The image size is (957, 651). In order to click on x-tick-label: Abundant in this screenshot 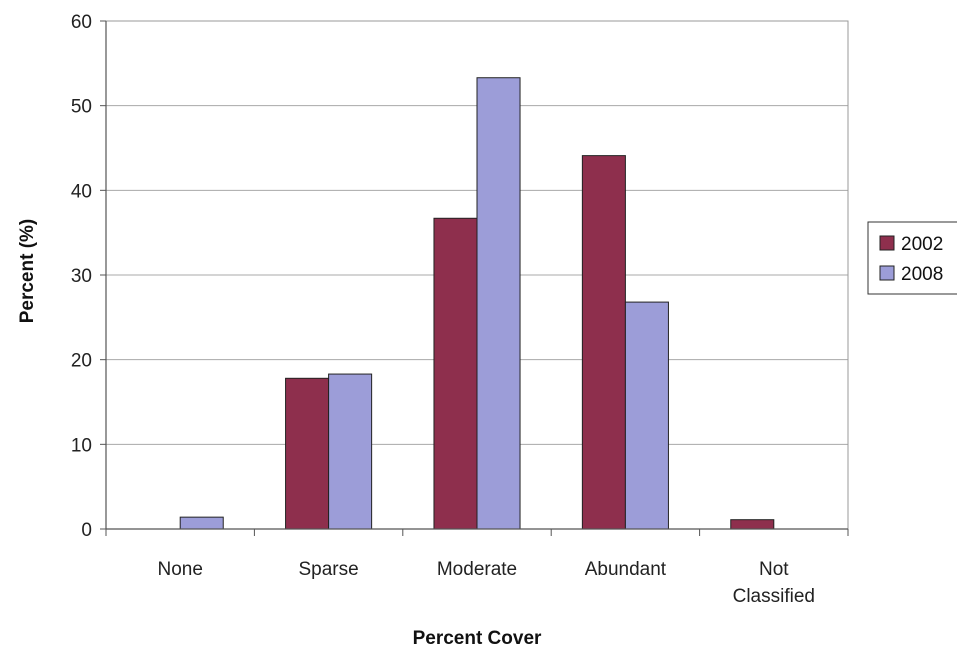, I will do `click(626, 569)`.